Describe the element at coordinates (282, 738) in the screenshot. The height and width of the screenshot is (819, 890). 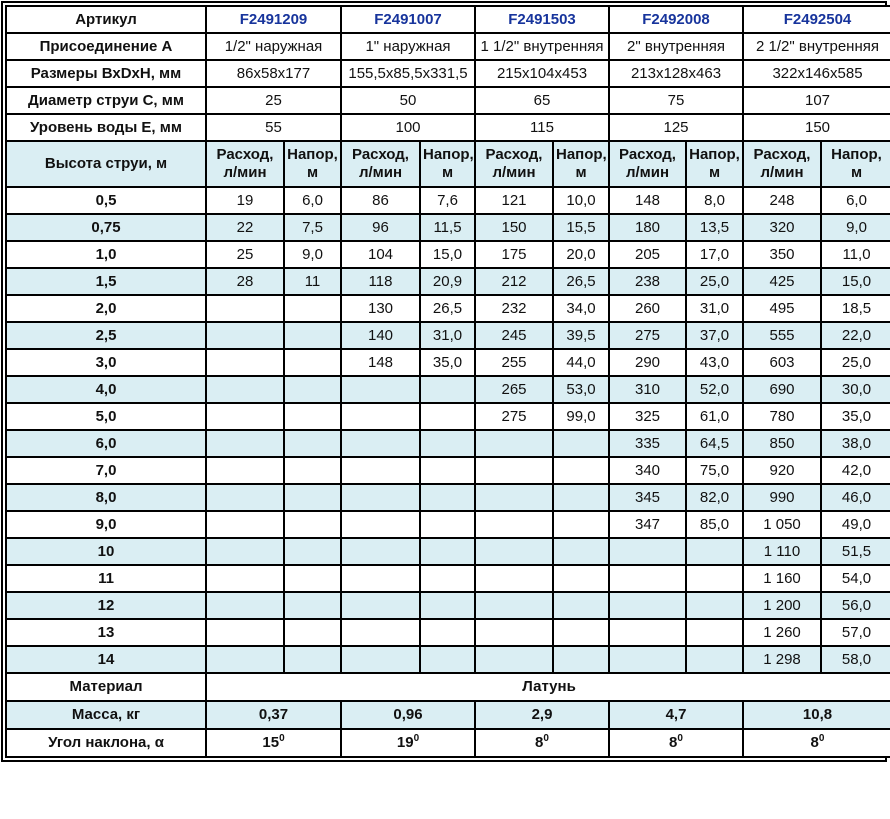
I see `degree-superscript: 0` at that location.